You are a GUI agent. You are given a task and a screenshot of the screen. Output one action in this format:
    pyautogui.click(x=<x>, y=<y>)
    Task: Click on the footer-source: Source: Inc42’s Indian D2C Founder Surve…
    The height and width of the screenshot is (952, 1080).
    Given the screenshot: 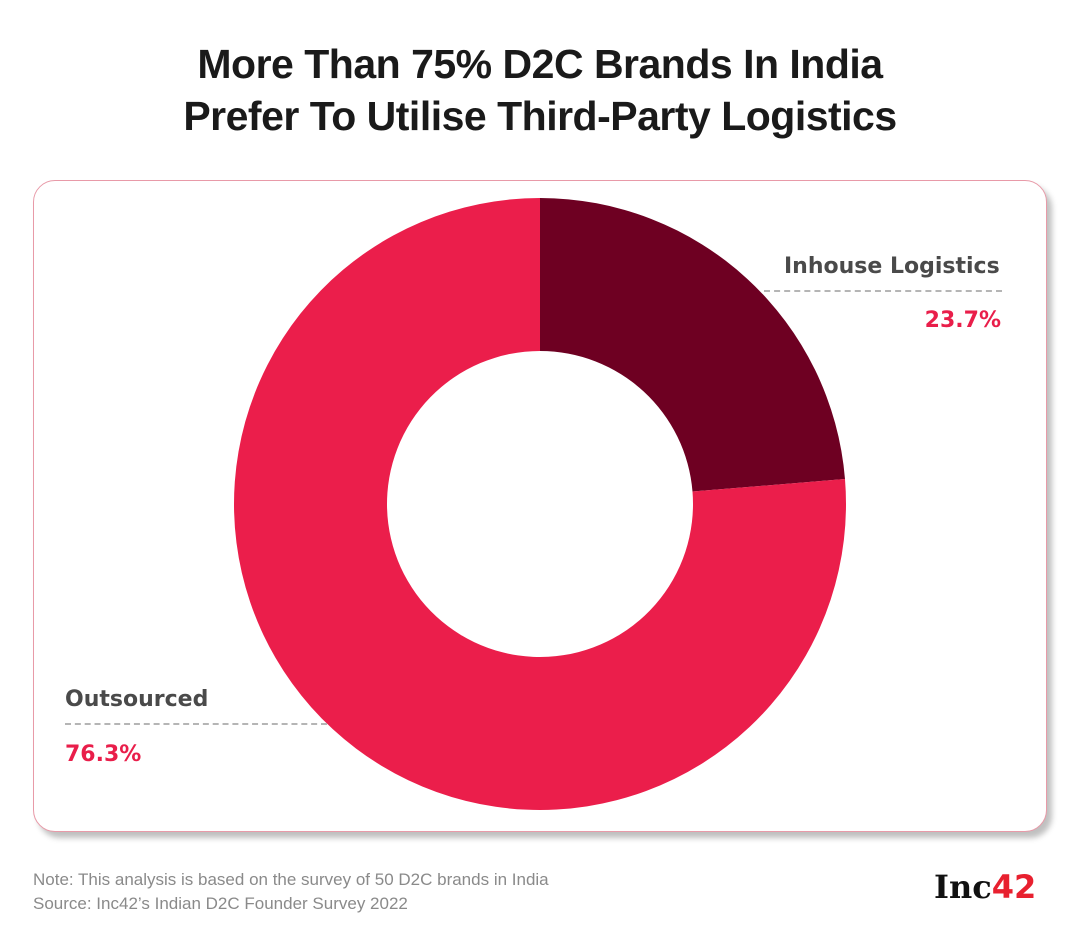 What is the action you would take?
    pyautogui.click(x=220, y=903)
    